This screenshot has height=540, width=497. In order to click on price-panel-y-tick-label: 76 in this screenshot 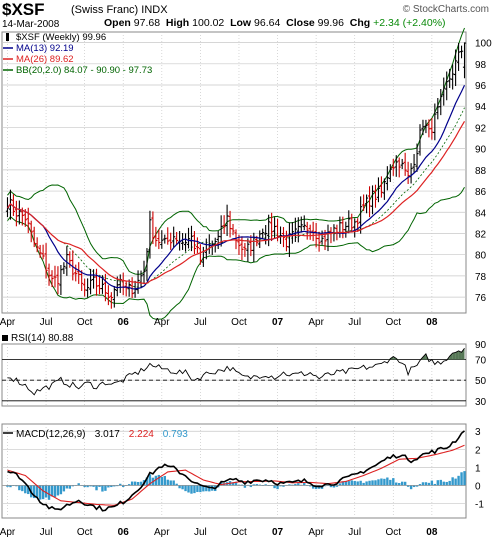, I will do `click(481, 298)`.